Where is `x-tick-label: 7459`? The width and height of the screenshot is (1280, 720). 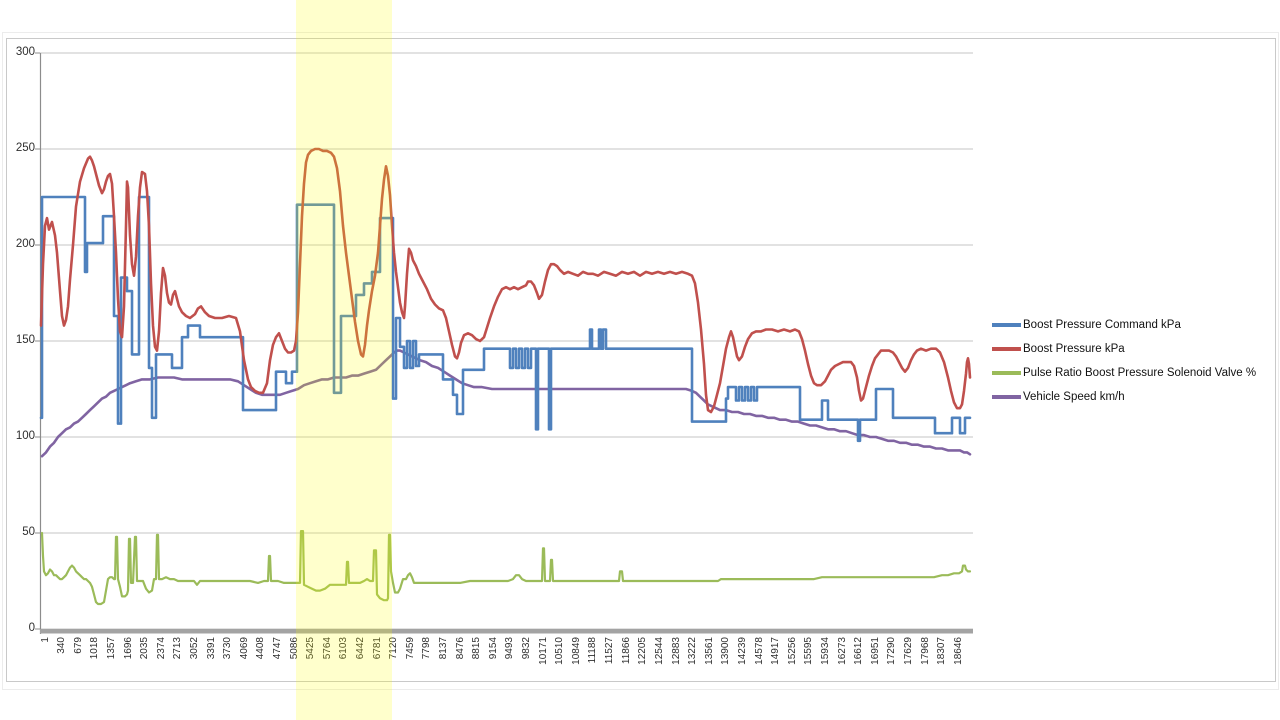
x-tick-label: 7459 is located at coordinates (410, 648).